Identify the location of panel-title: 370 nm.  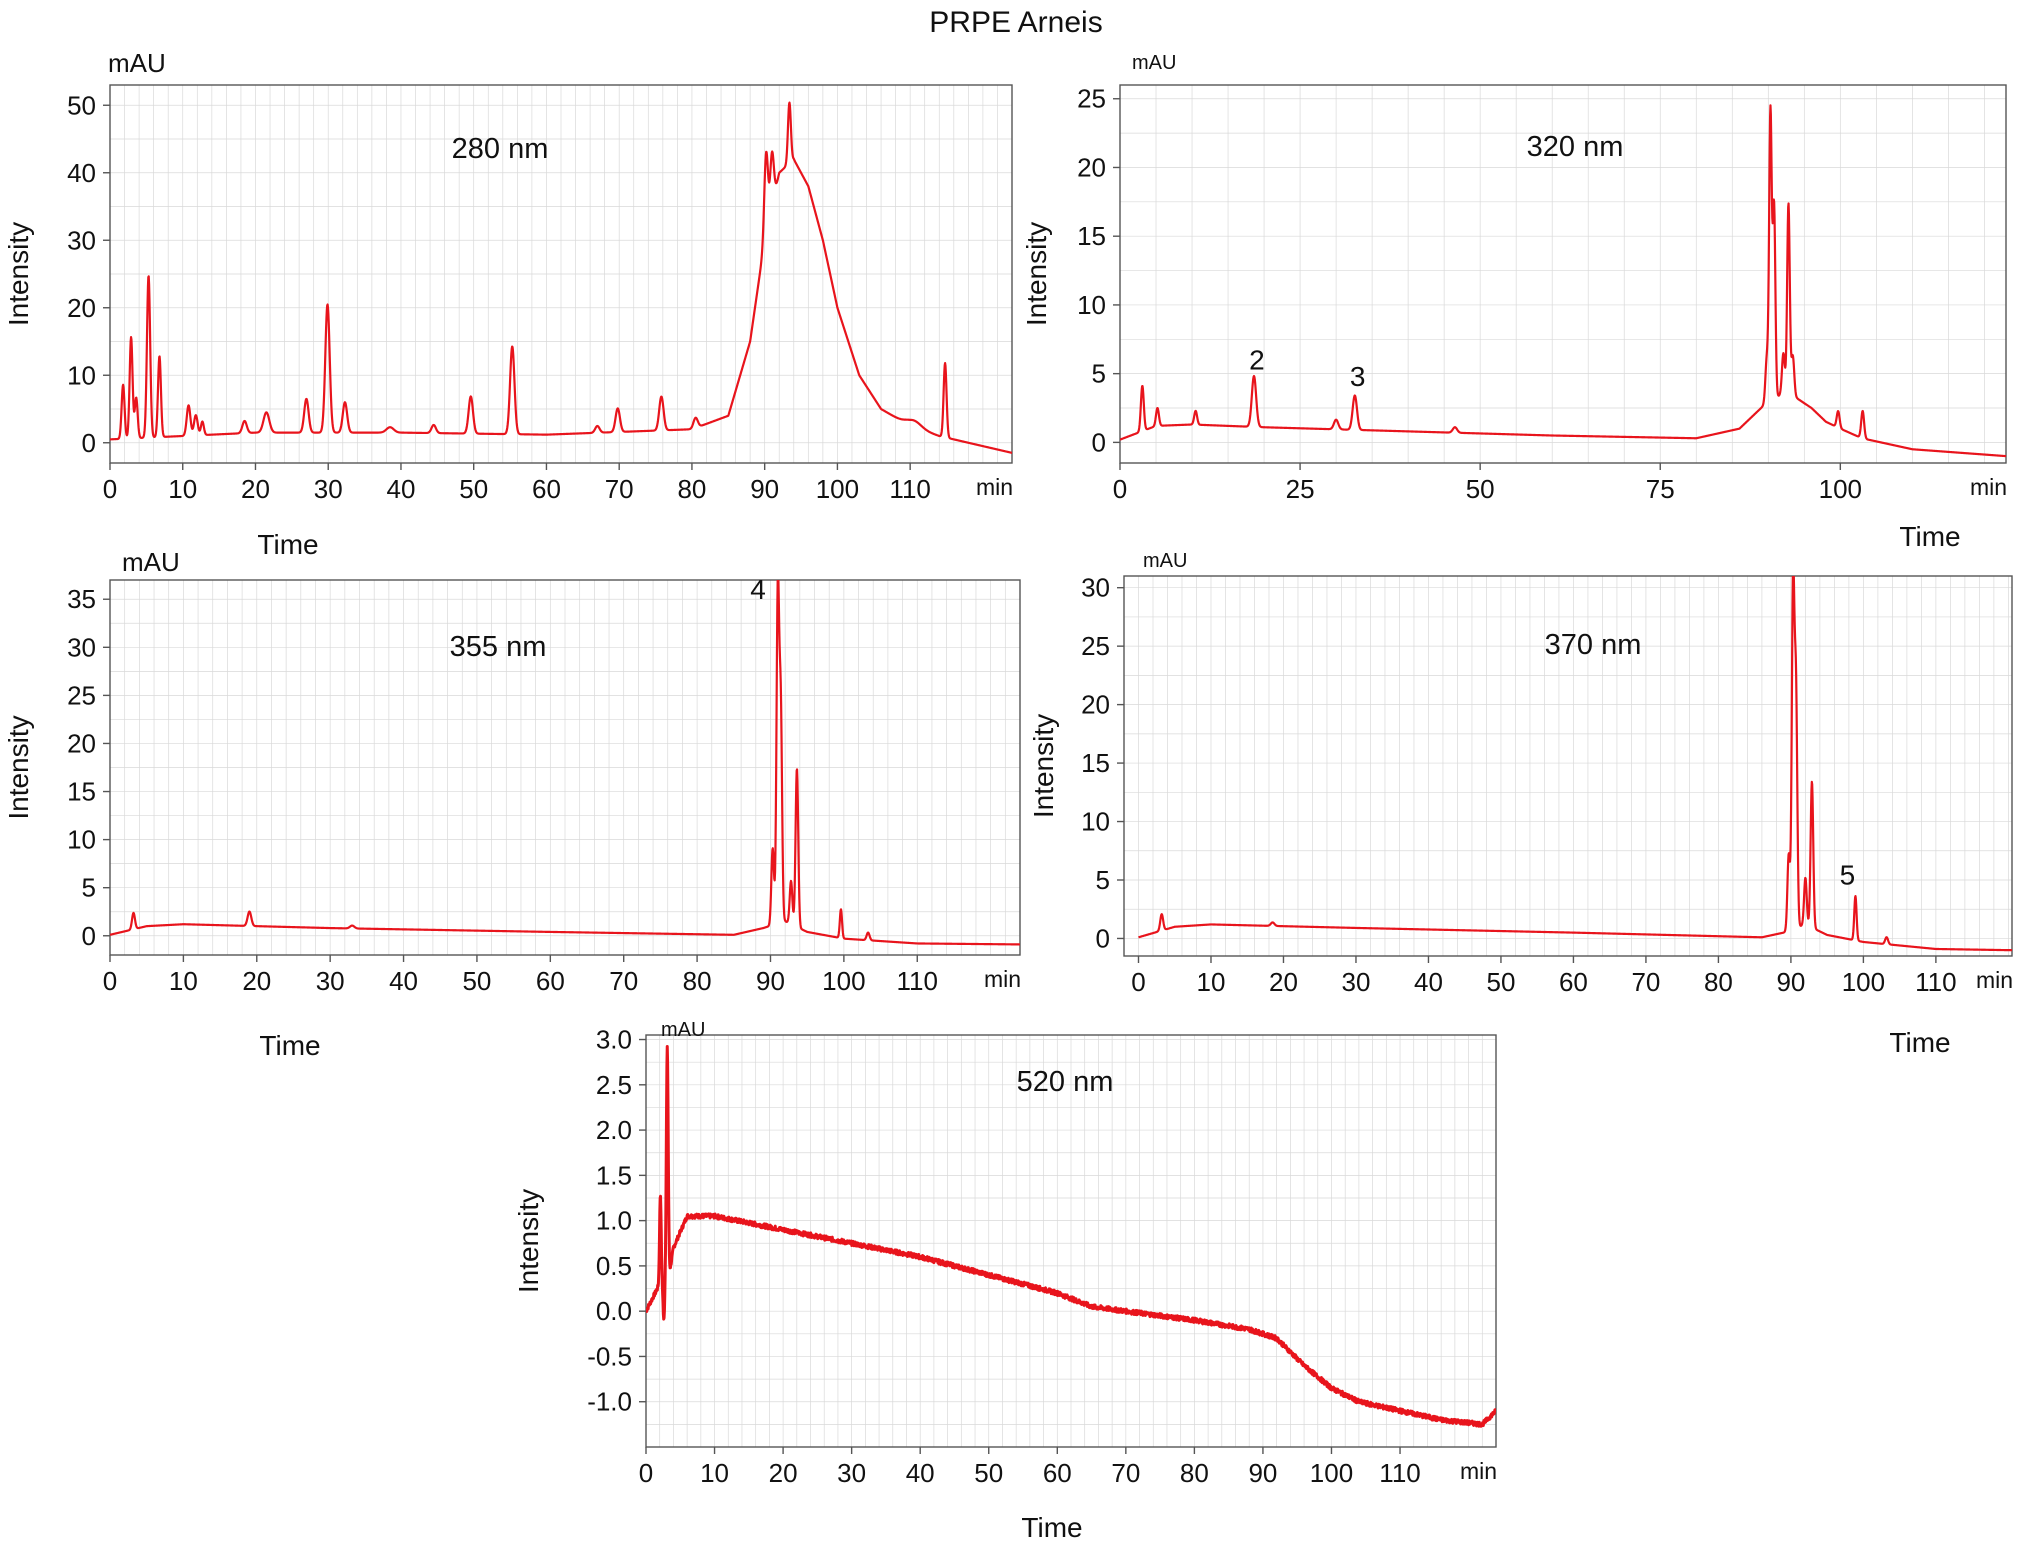
(1593, 645).